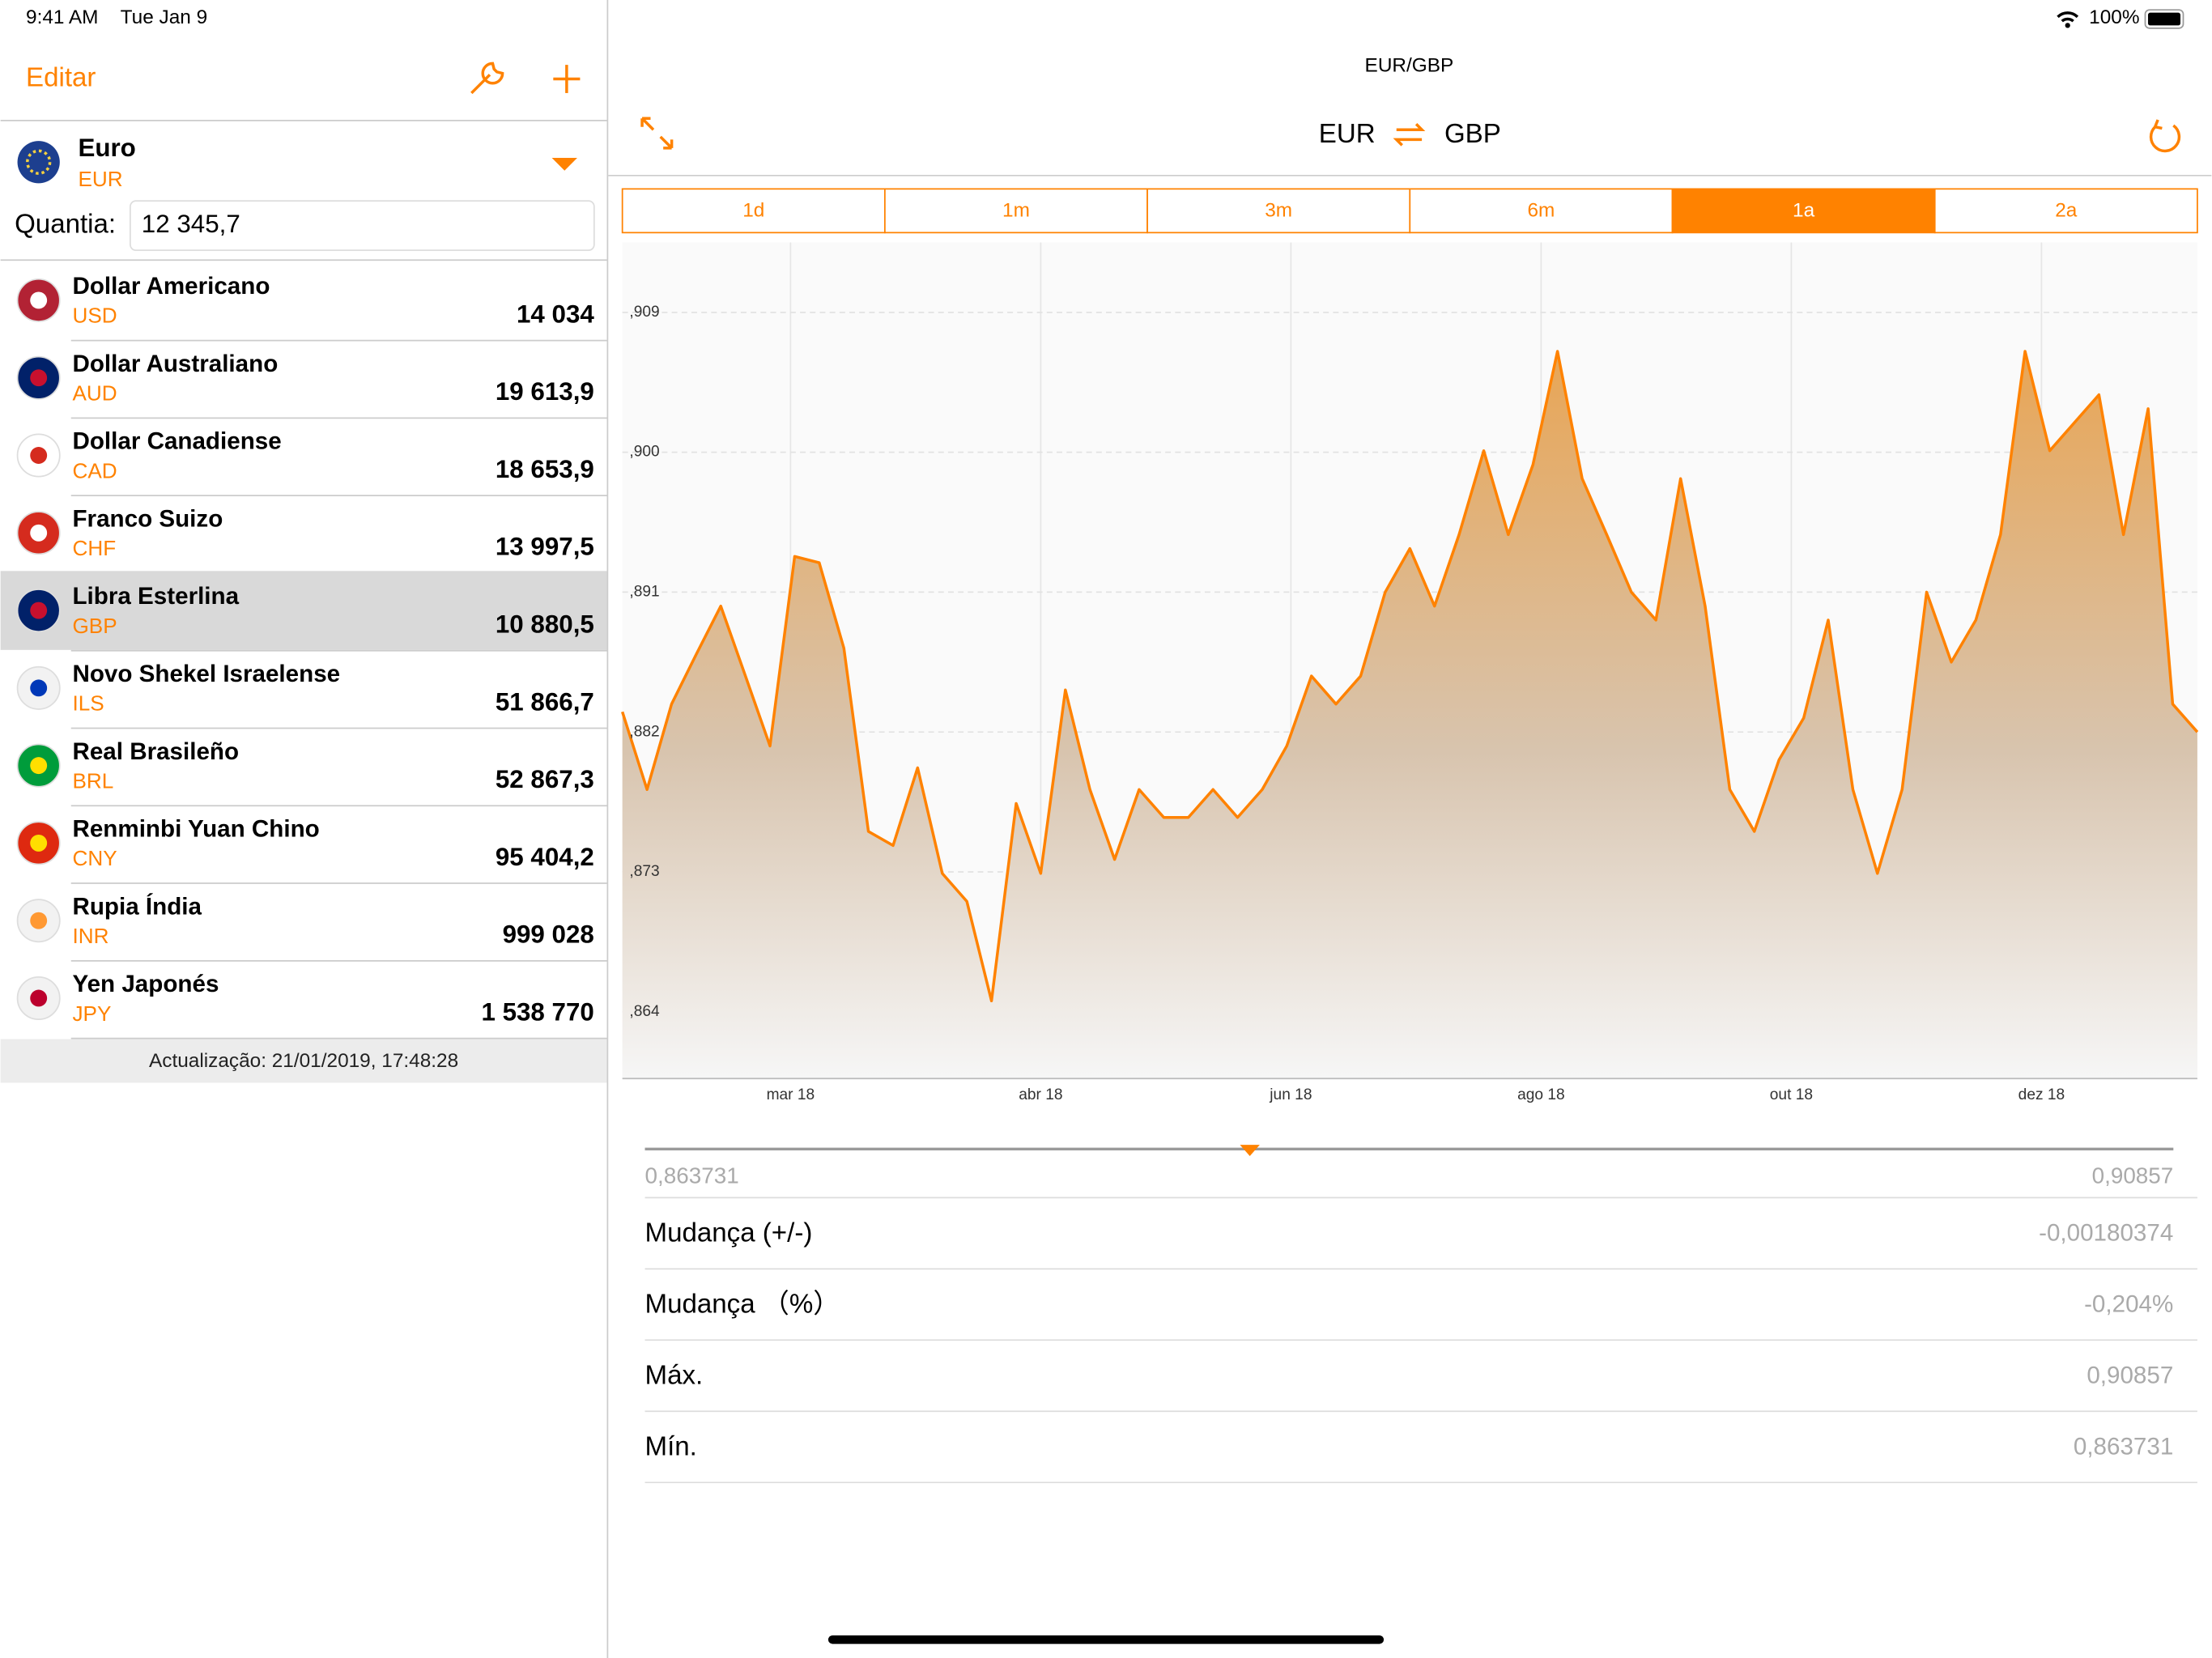 The image size is (2212, 1658). I want to click on battery-outline, so click(2164, 19).